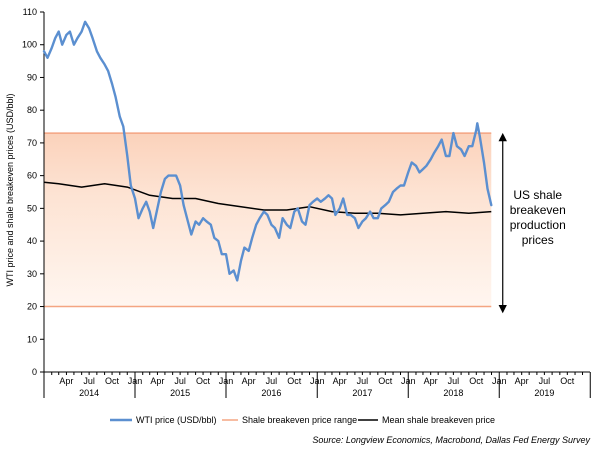 This screenshot has height=454, width=604. What do you see at coordinates (453, 393) in the screenshot?
I see `x-year-label: 2018` at bounding box center [453, 393].